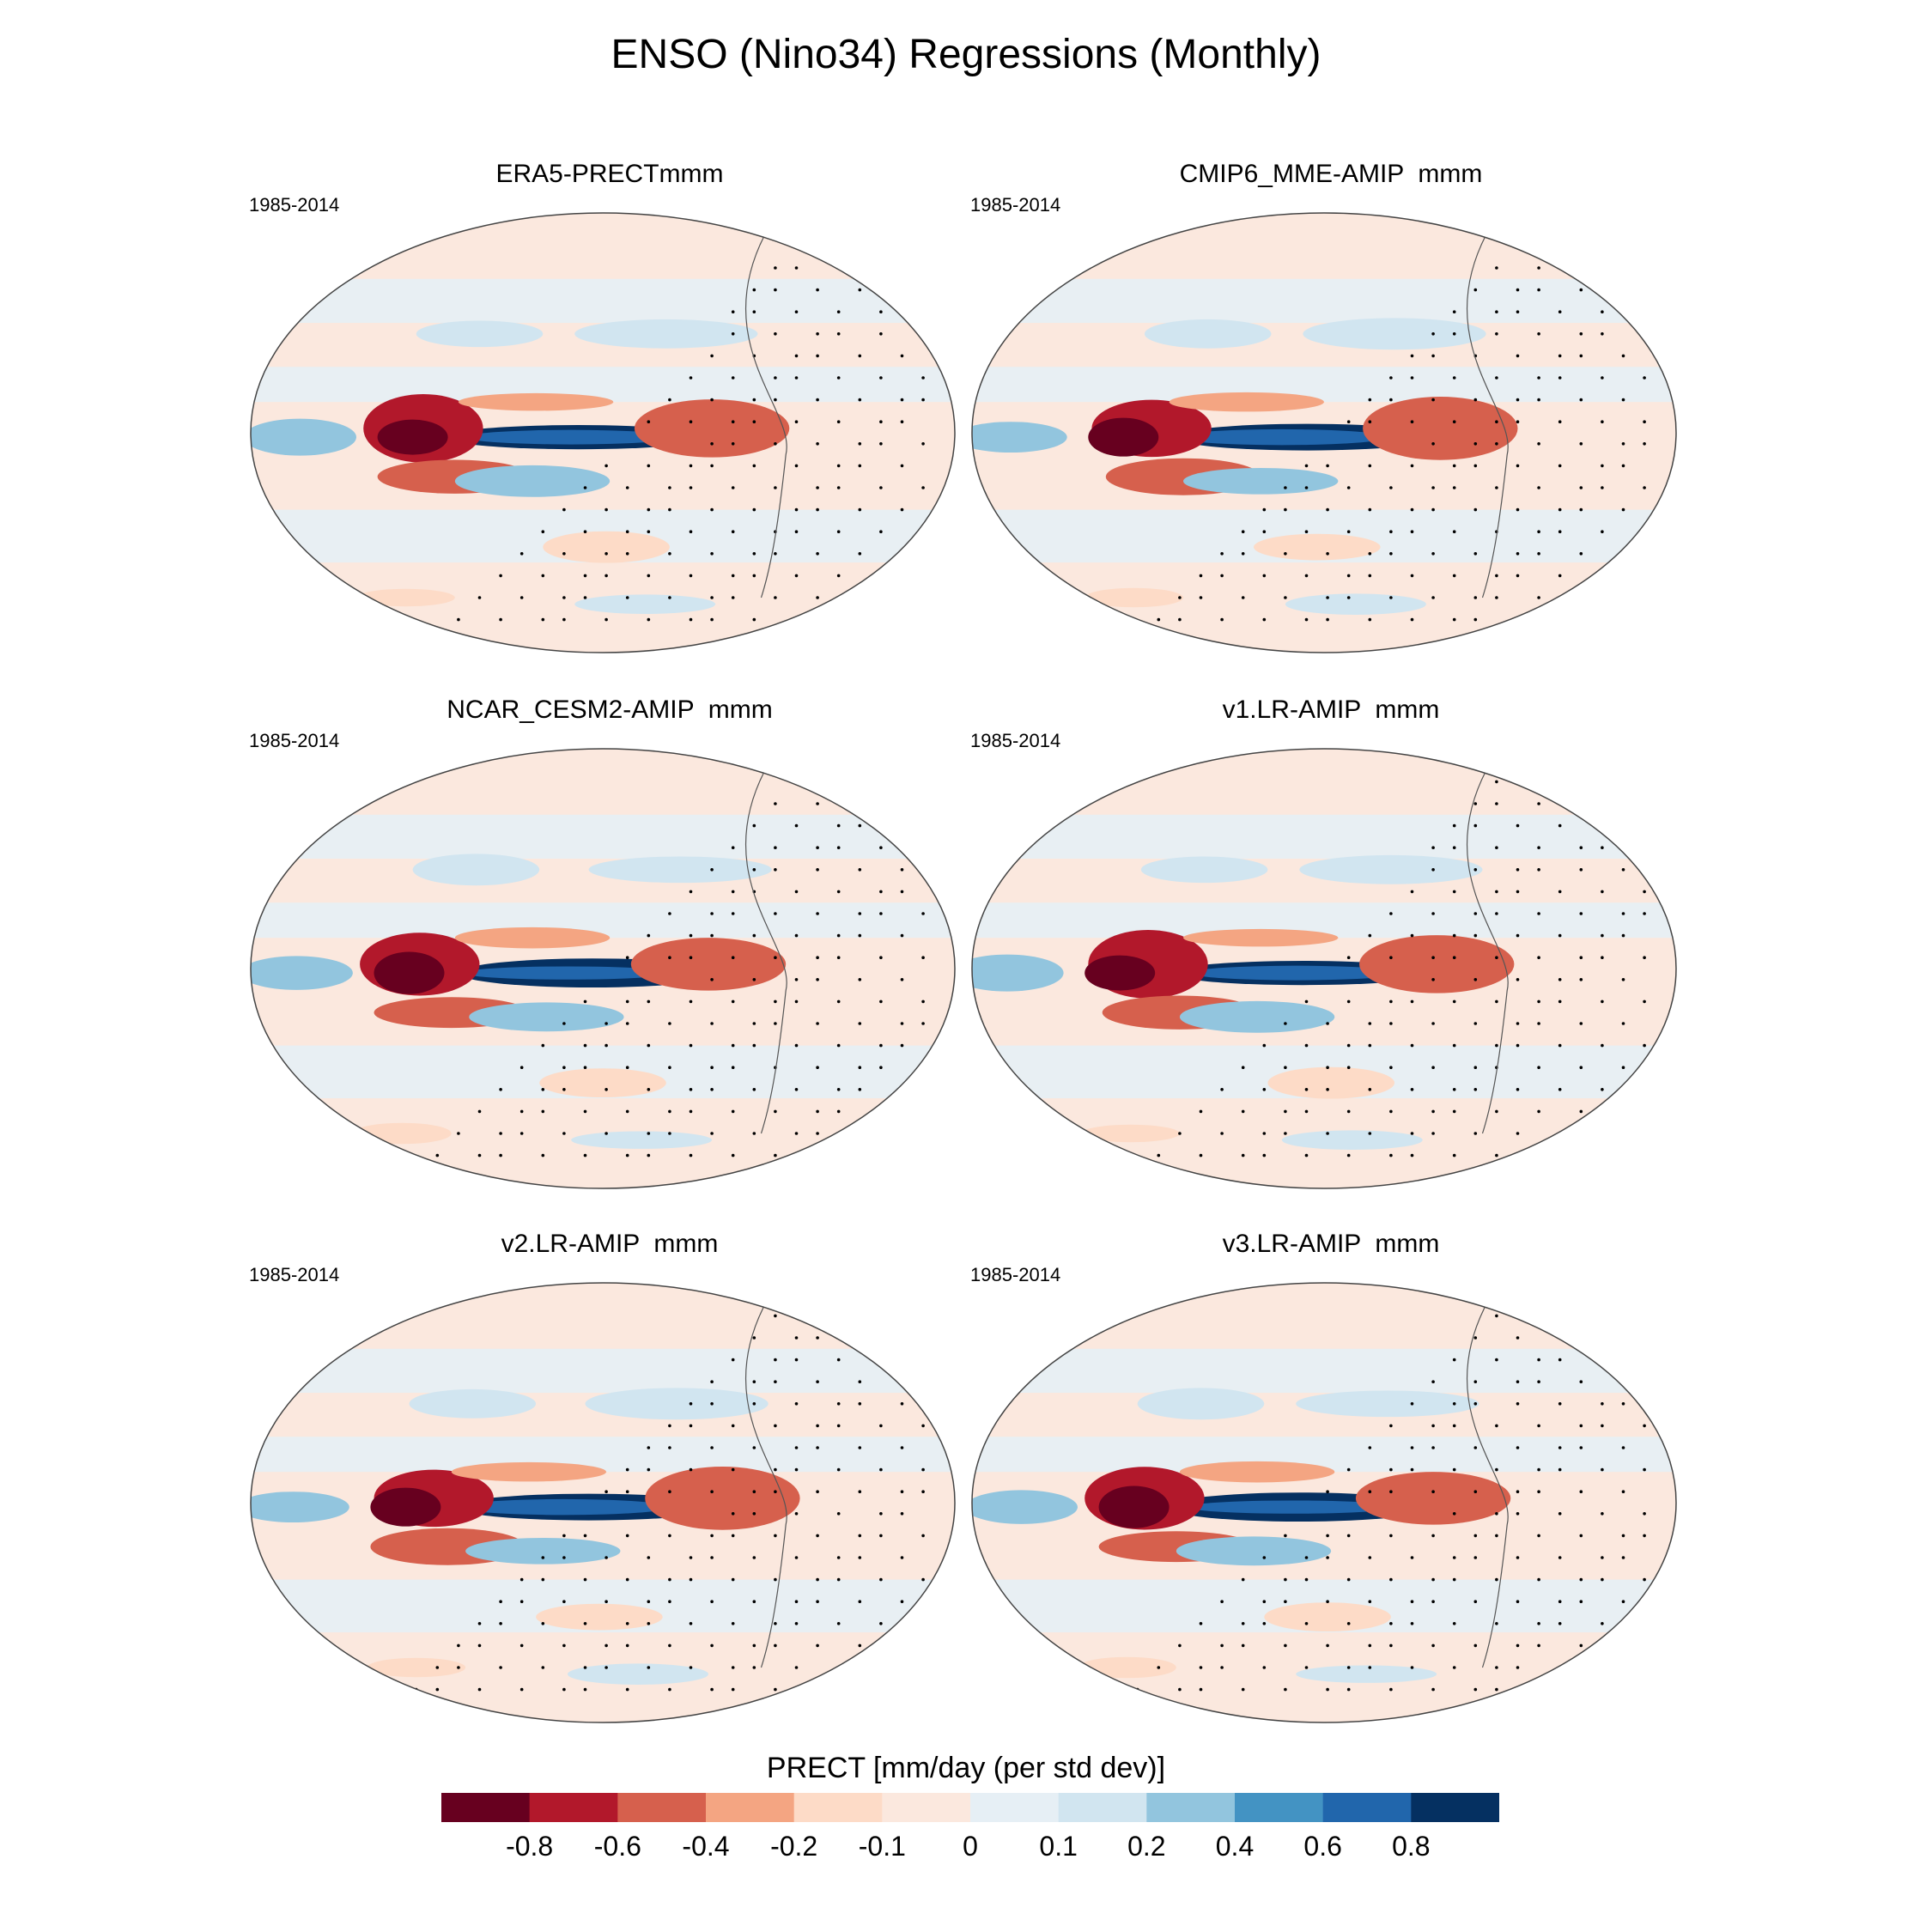 The image size is (1932, 1932). What do you see at coordinates (294, 205) in the screenshot?
I see `panel-period: 1985-2014` at bounding box center [294, 205].